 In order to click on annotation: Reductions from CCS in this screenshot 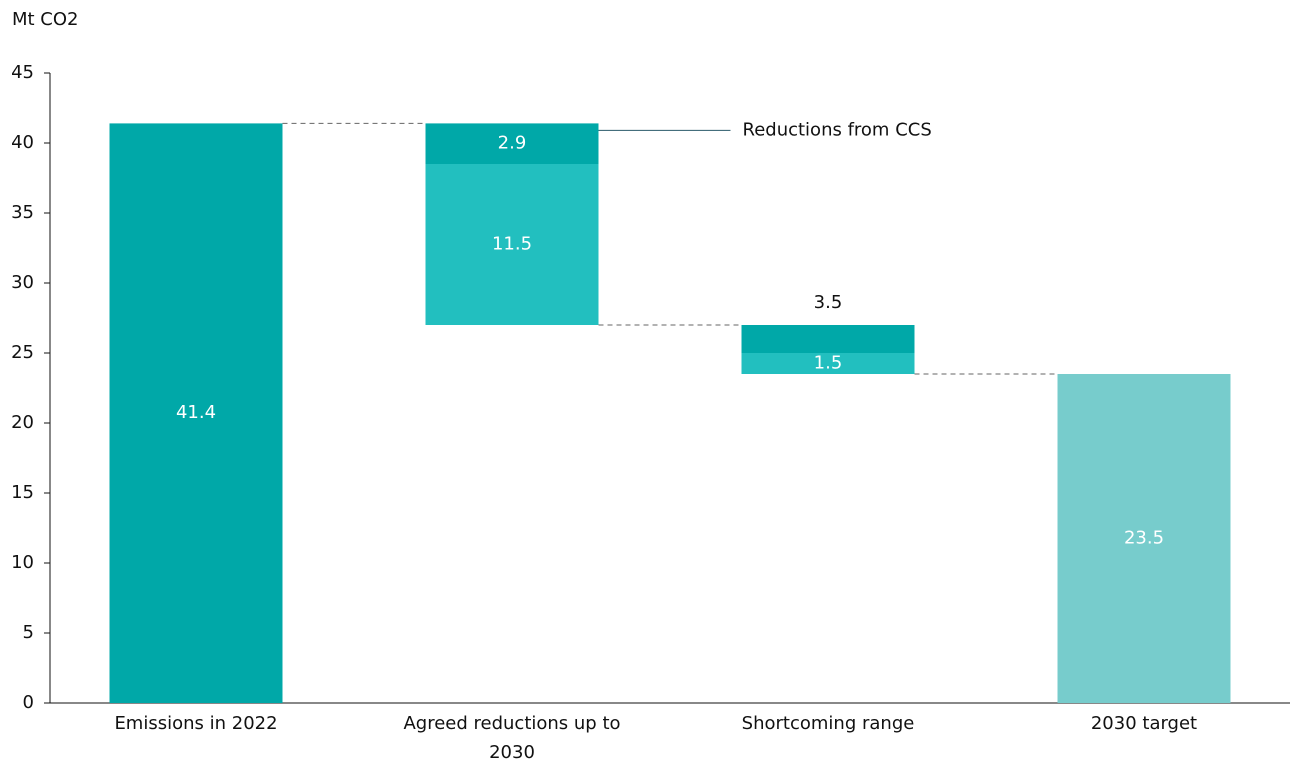, I will do `click(837, 129)`.